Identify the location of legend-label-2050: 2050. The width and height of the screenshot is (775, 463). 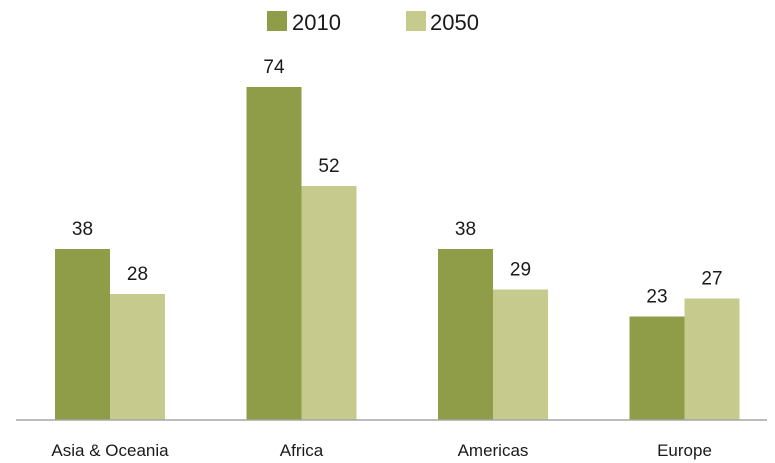
(454, 22).